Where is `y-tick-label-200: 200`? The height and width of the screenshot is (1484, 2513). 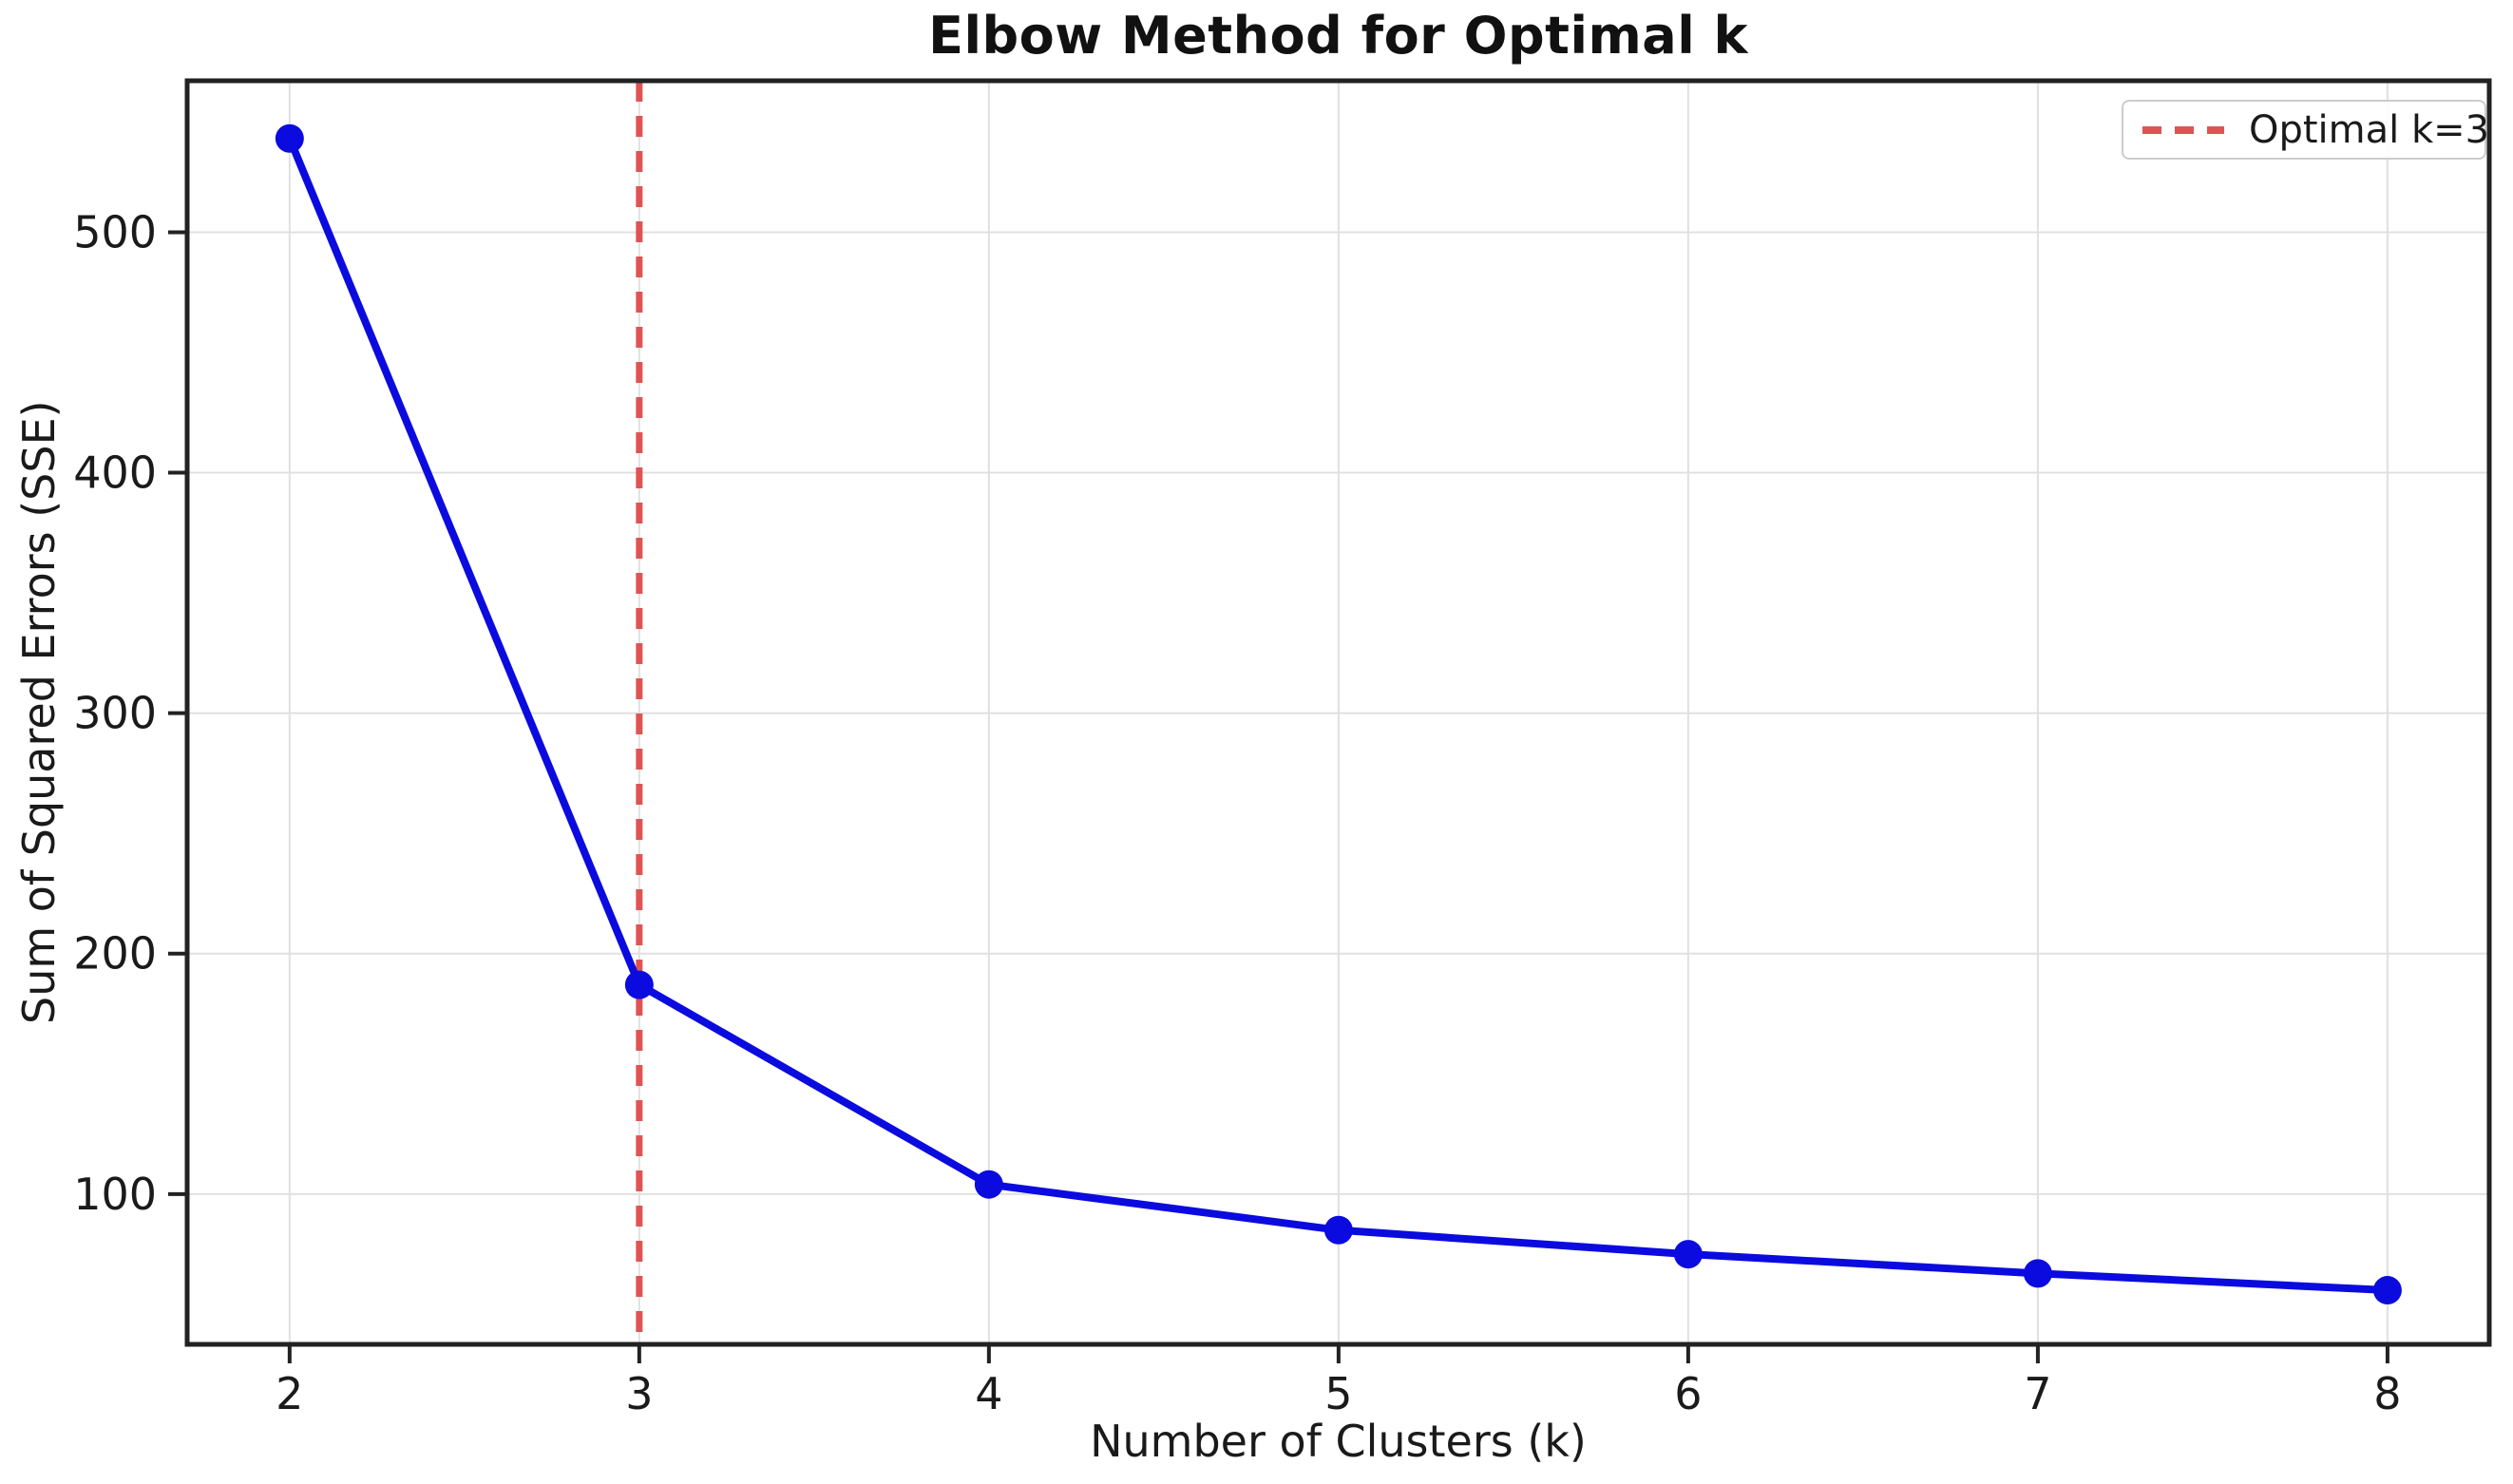
y-tick-label-200: 200 is located at coordinates (115, 954).